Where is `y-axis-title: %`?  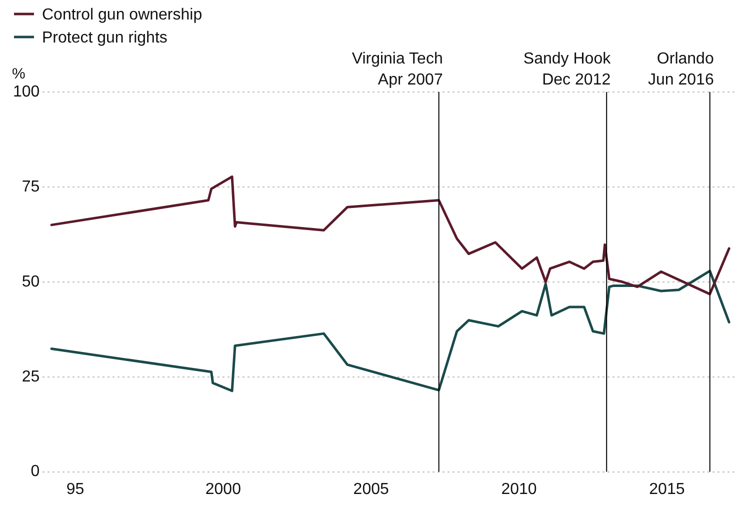
y-axis-title: % is located at coordinates (19, 74).